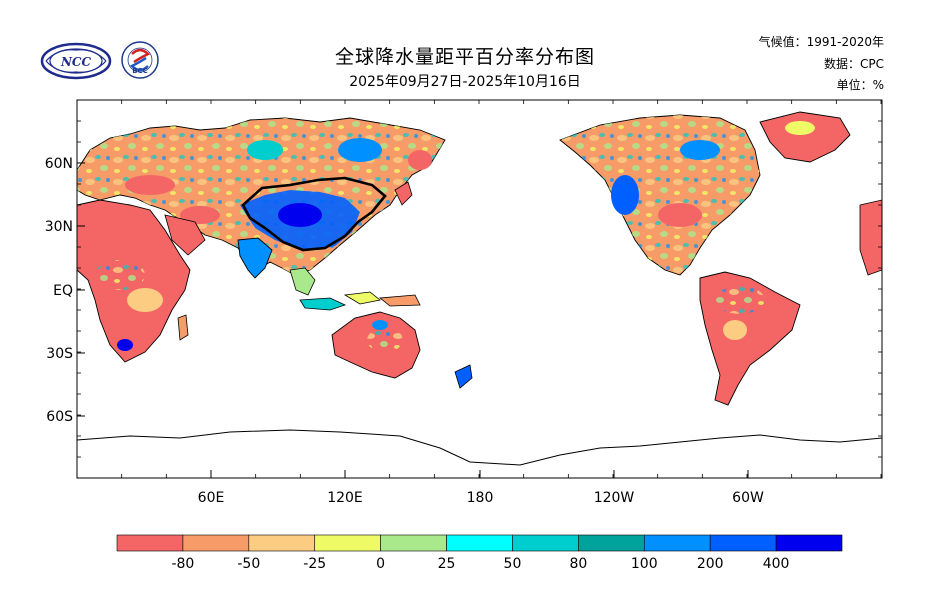  Describe the element at coordinates (479, 553) in the screenshot. I see `colorbar: -80 -50 -25 0 25 50 80 100 200 400` at that location.